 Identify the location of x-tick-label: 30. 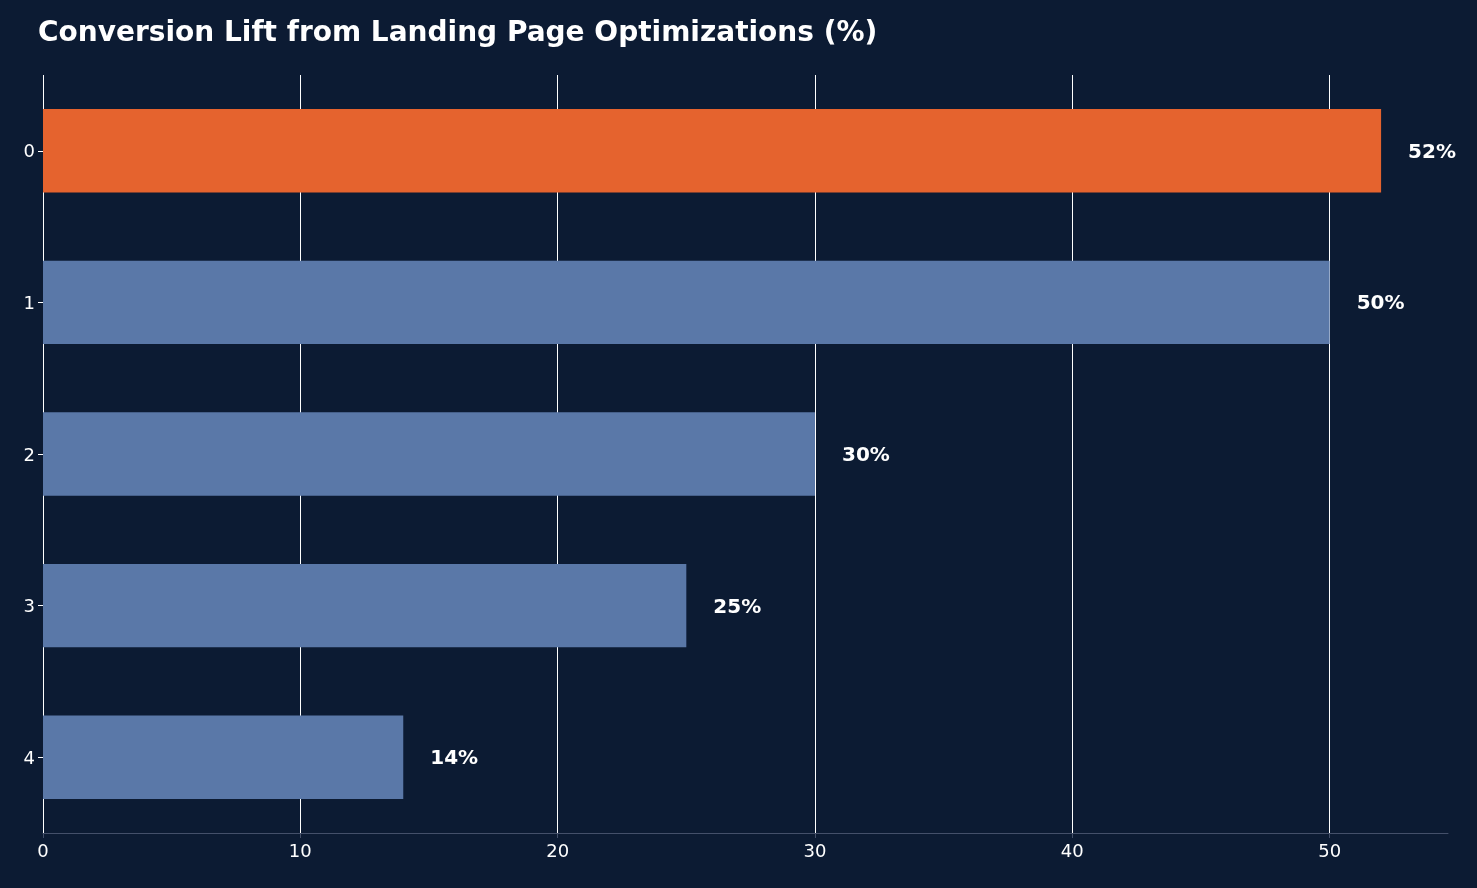
(815, 850).